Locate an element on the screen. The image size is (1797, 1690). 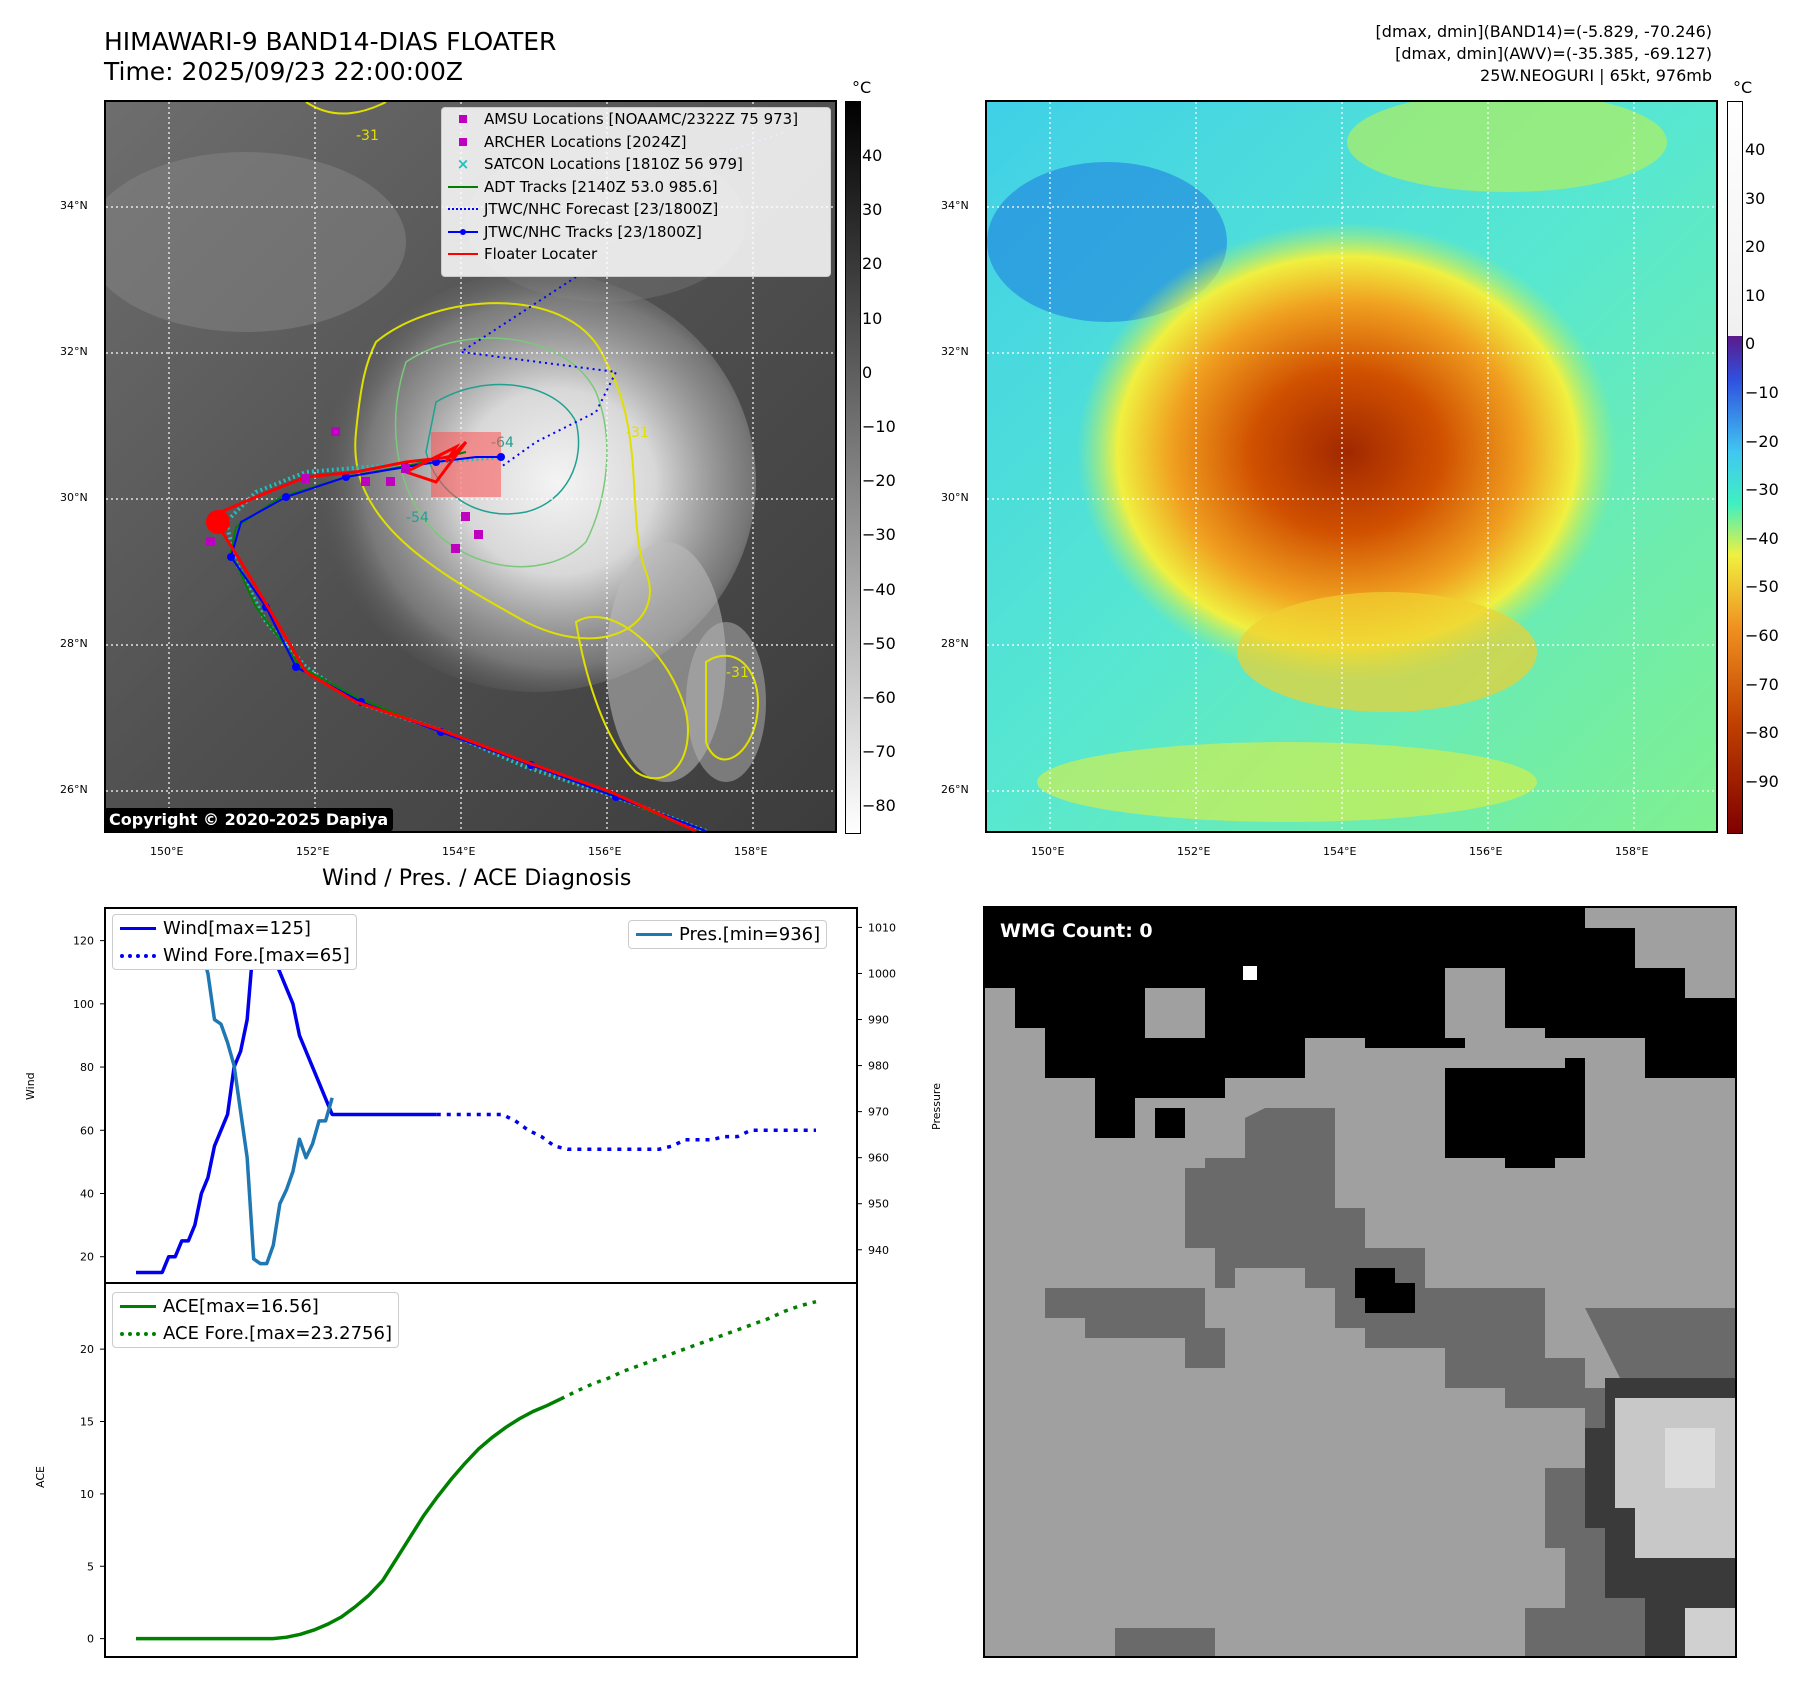
ace-plot: 0 5 10 15 20 is located at coordinates (448, 1473).